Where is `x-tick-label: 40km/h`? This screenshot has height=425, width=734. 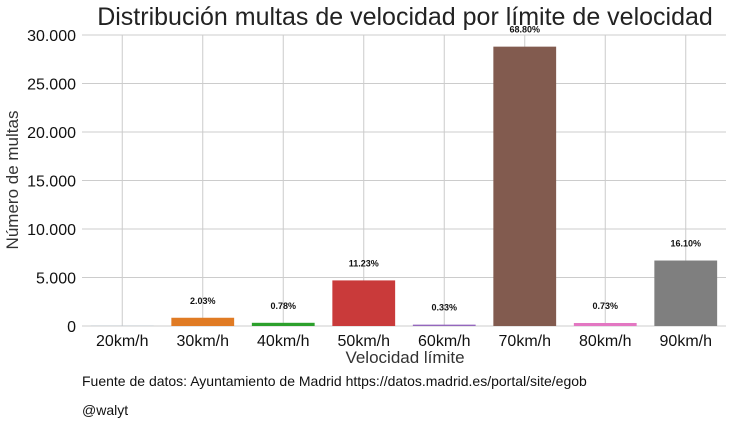
x-tick-label: 40km/h is located at coordinates (283, 341).